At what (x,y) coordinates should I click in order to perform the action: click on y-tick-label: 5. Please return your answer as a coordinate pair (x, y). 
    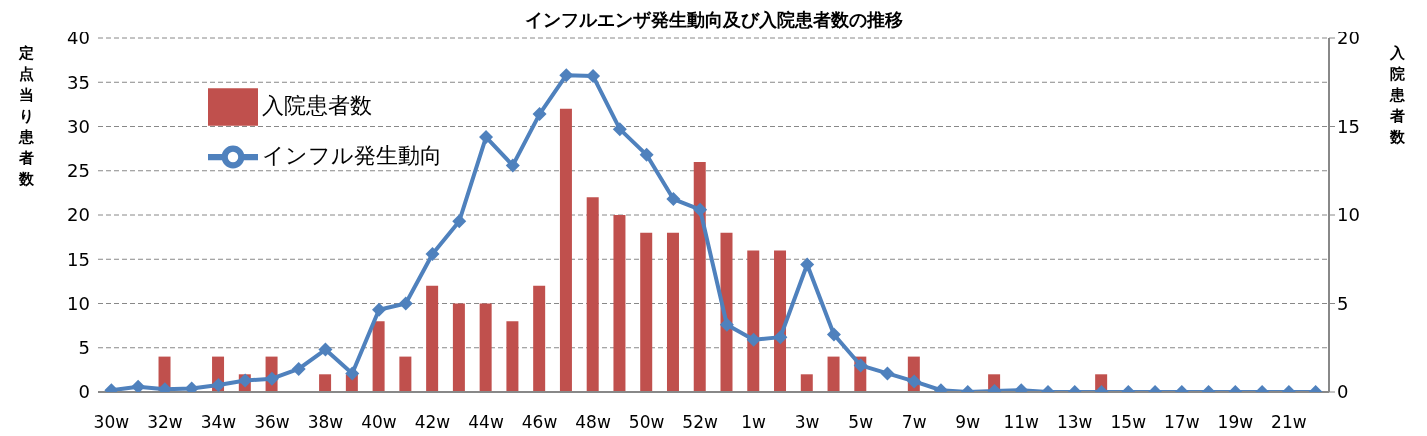
    Looking at the image, I should click on (84, 348).